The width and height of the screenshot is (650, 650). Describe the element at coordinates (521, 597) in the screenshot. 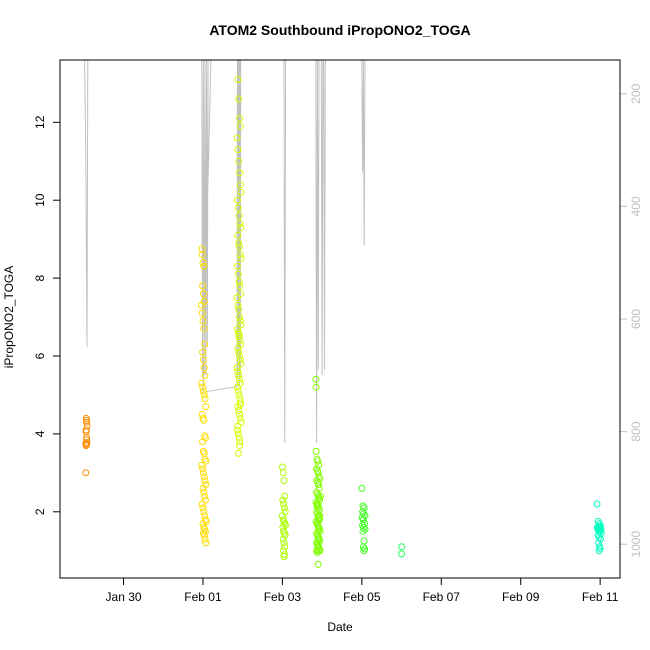

I see `x-tick-label: Feb 09` at that location.